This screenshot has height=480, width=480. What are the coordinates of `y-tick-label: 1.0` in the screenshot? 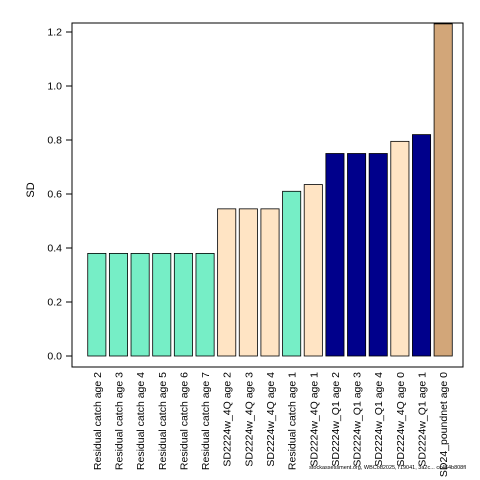 It's located at (54, 87).